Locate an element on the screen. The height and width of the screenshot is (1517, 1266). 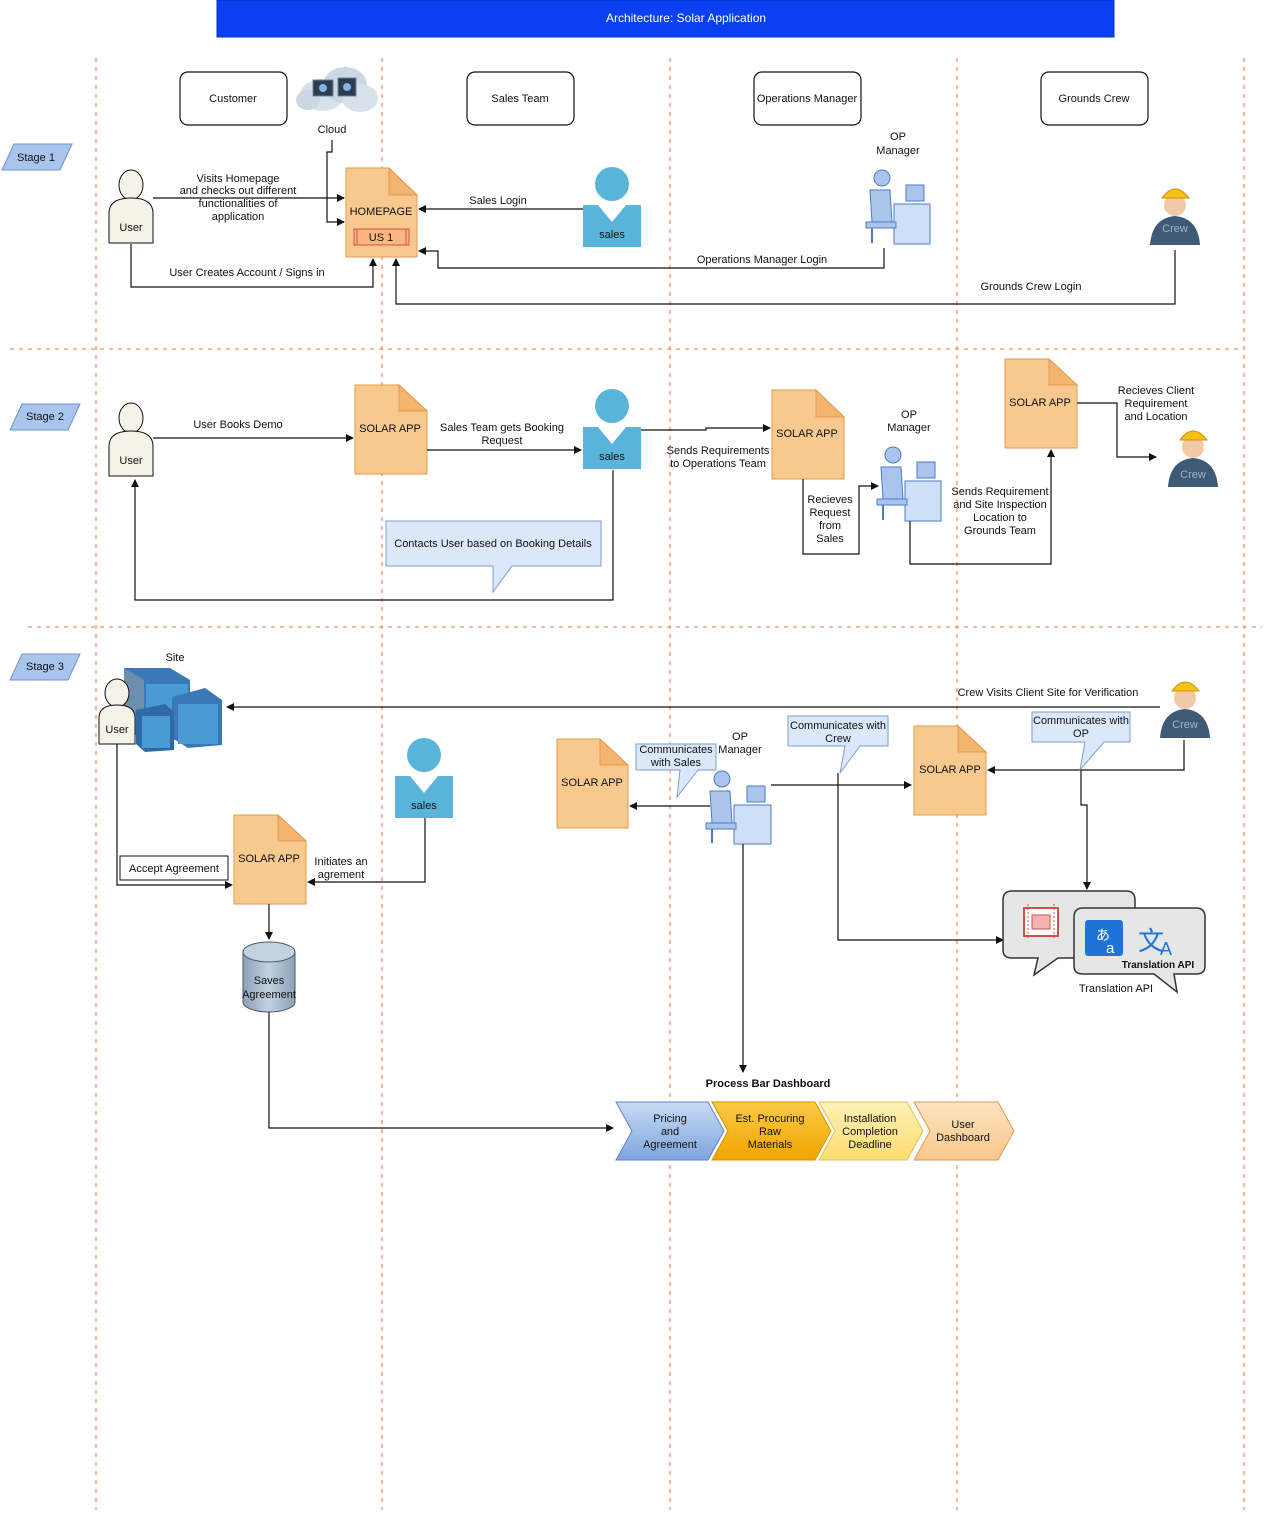
communicates-sales-callout is located at coordinates (676, 771).